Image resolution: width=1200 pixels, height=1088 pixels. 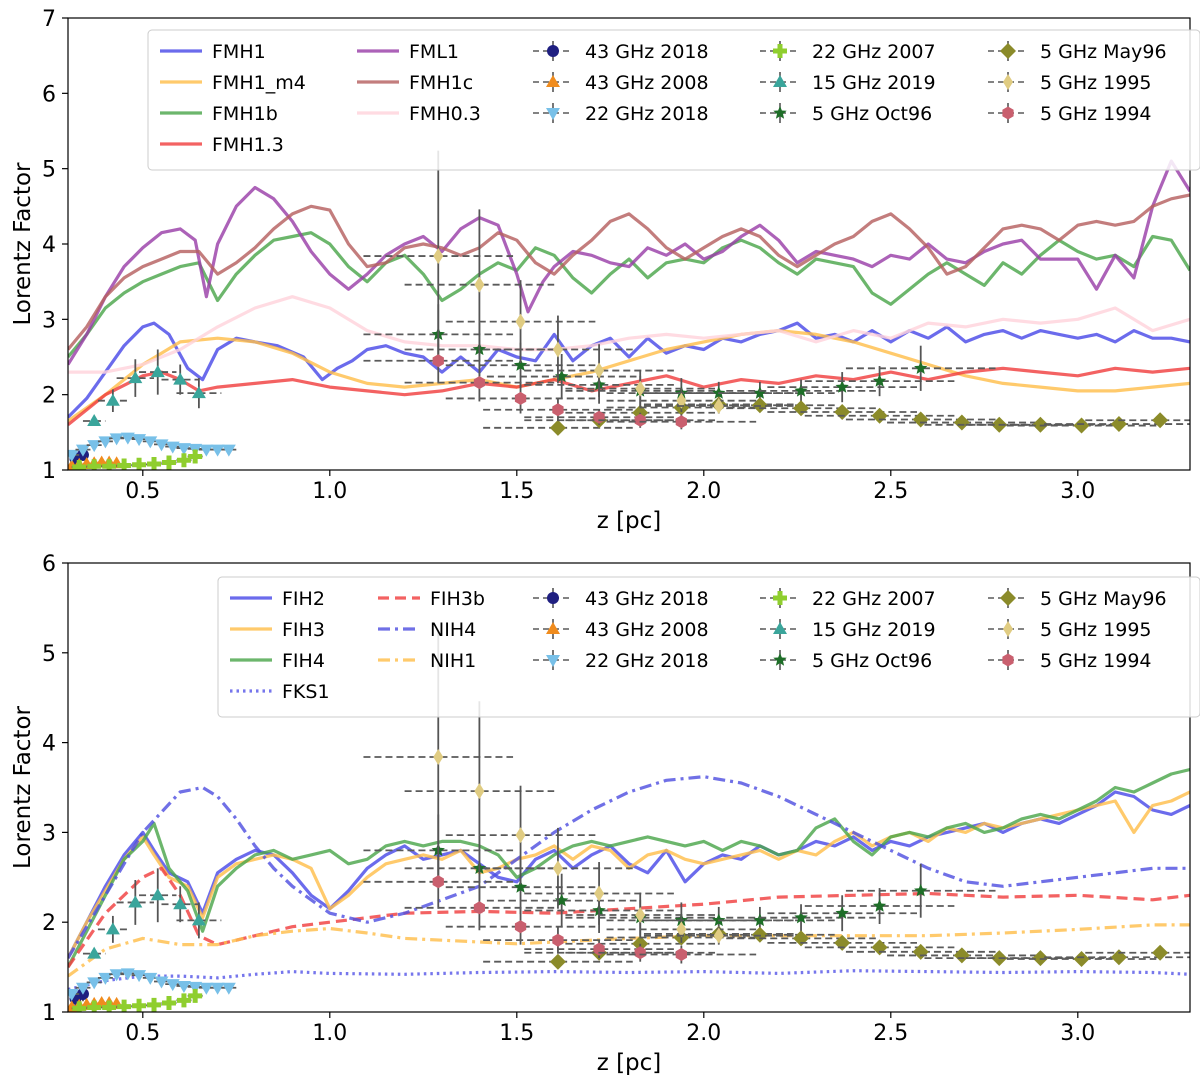 I want to click on series-line-FMH1c, so click(x=629, y=272).